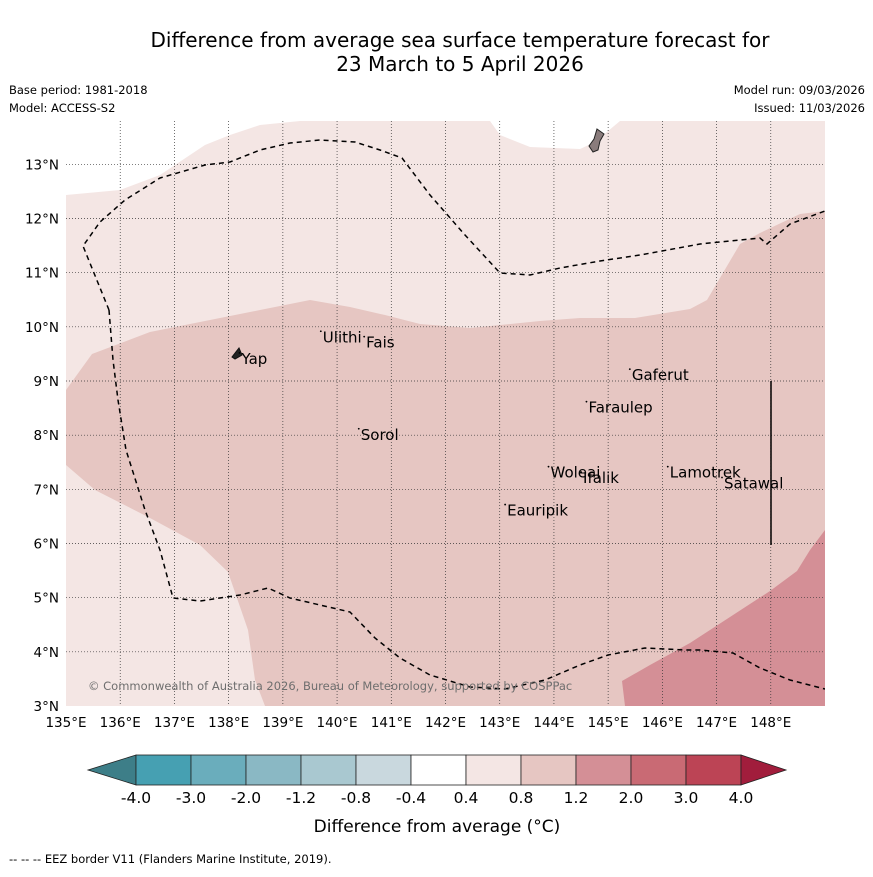 The height and width of the screenshot is (877, 873). Describe the element at coordinates (228, 723) in the screenshot. I see `lon-tick-label: 138°E` at that location.